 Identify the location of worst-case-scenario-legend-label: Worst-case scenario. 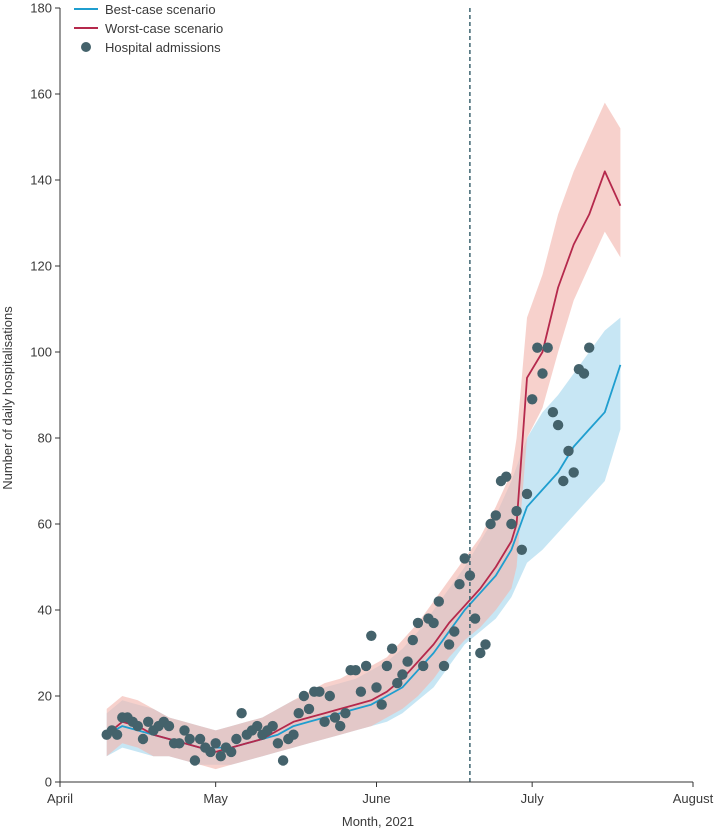
(164, 28).